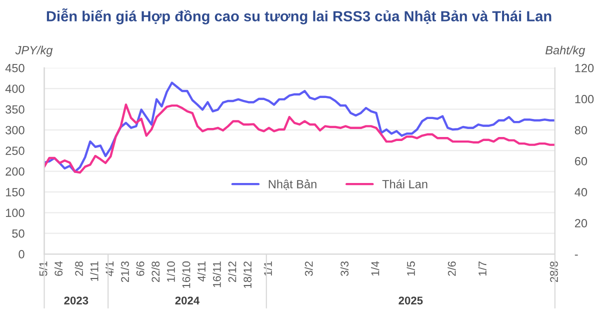  What do you see at coordinates (15, 171) in the screenshot?
I see `y-tick-label: 200` at bounding box center [15, 171].